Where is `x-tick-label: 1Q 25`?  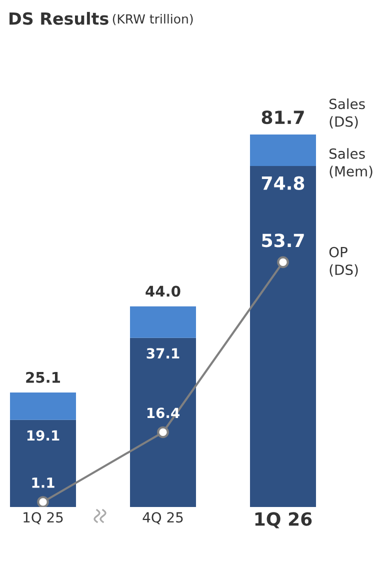 x-tick-label: 1Q 25 is located at coordinates (43, 518).